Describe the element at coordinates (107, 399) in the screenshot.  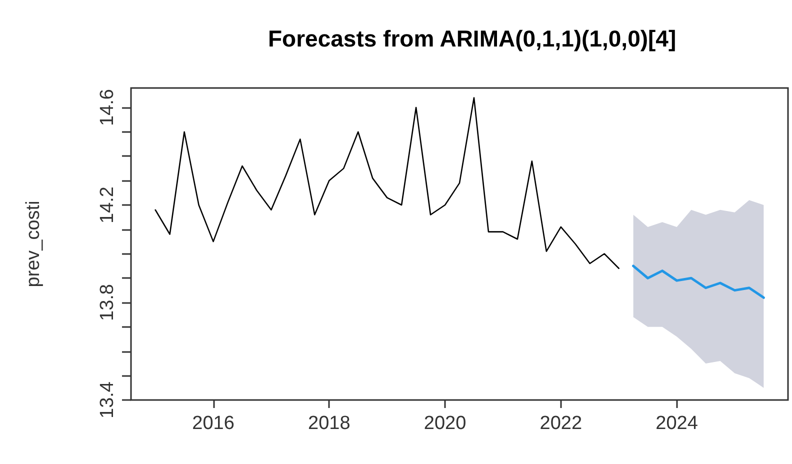
I see `y-tick-label: 13.4` at that location.